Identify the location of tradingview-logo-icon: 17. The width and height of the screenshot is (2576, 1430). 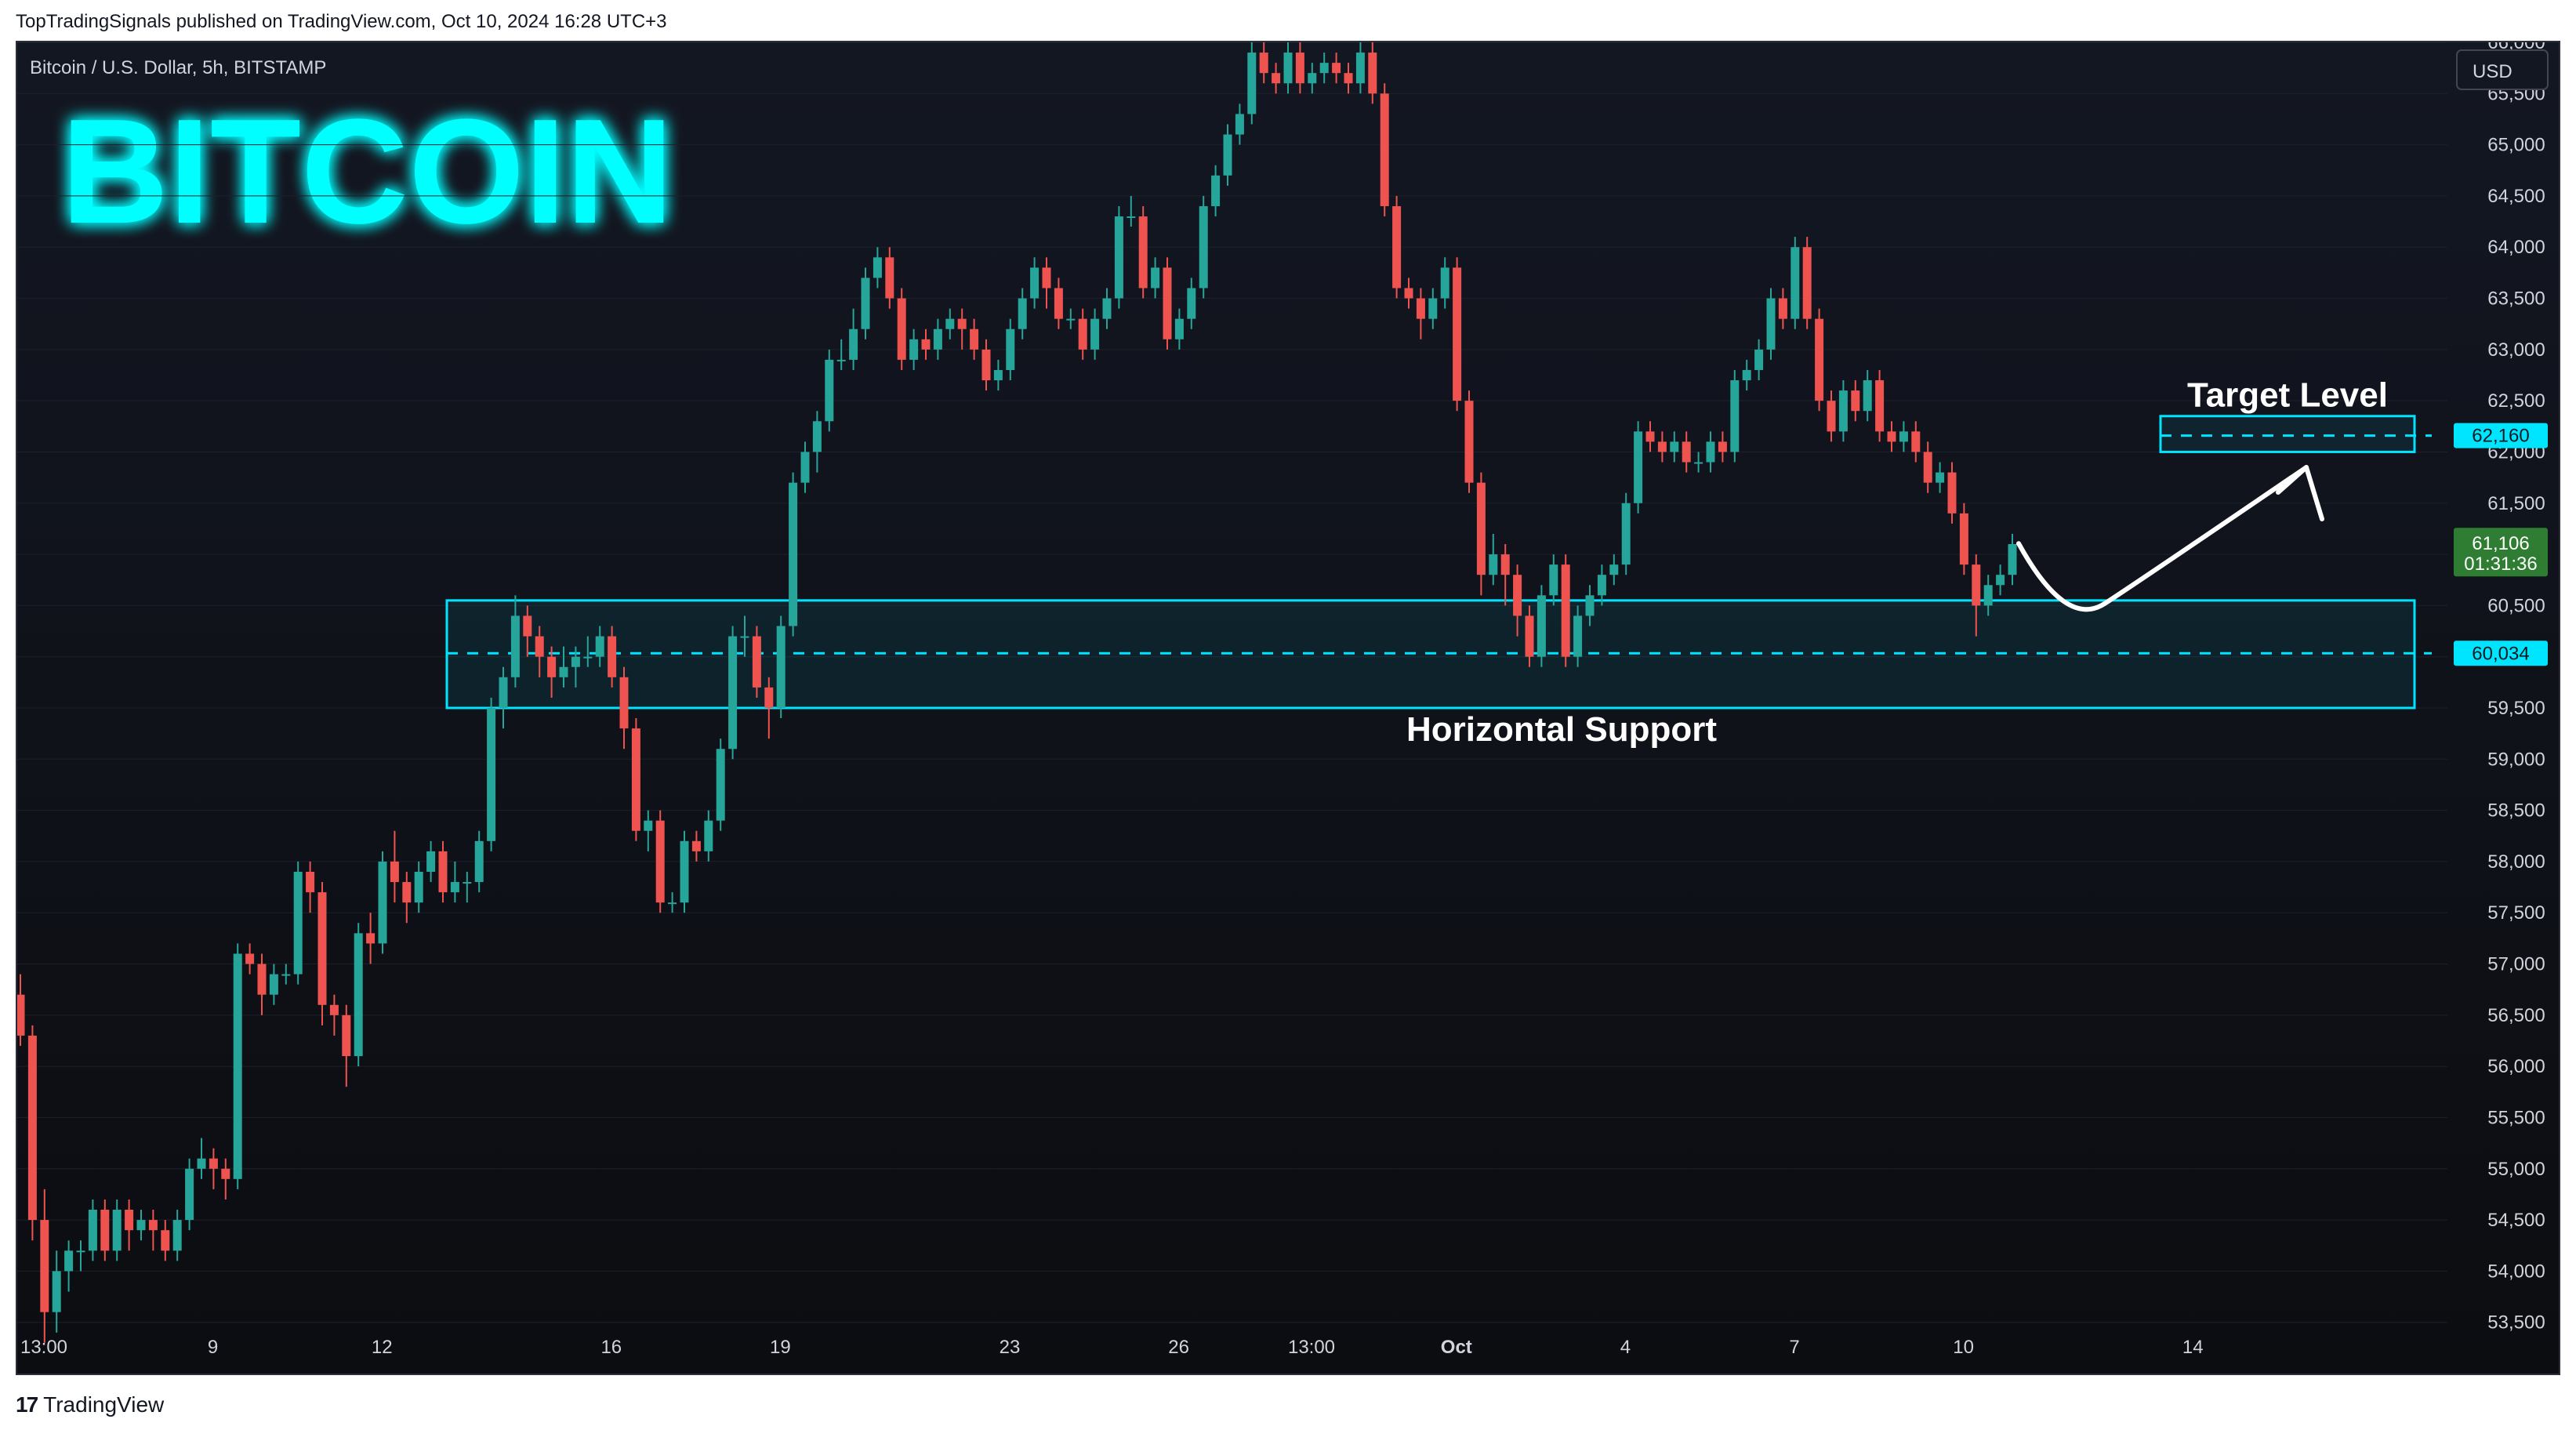
(27, 1404).